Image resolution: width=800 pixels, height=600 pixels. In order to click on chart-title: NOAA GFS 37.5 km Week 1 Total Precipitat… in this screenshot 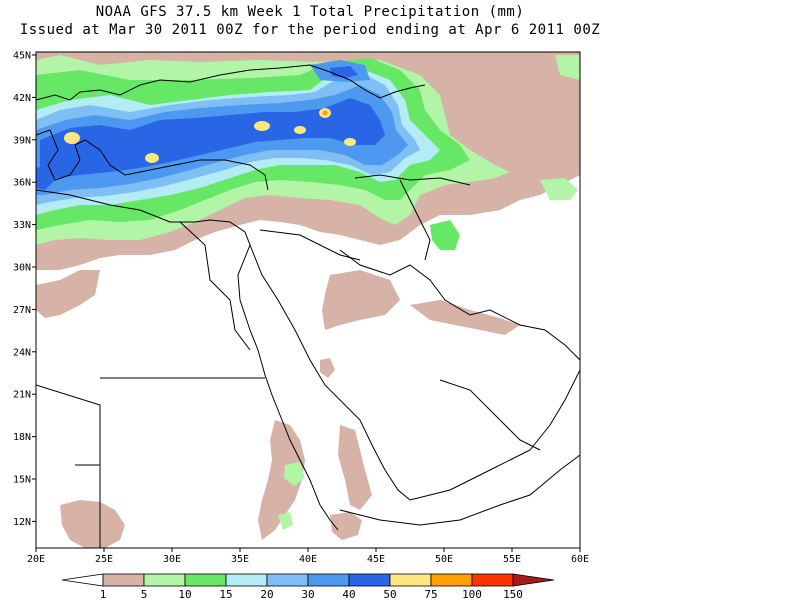, I will do `click(310, 12)`.